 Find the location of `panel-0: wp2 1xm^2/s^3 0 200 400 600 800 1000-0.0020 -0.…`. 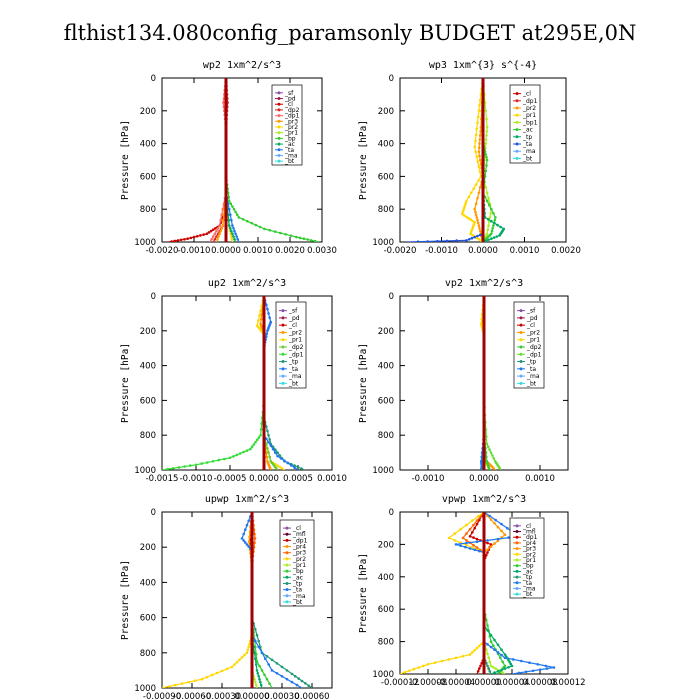

panel-0: wp2 1xm^2/s^3 0 200 400 600 800 1000-0.0020 -0.… is located at coordinates (228, 158).